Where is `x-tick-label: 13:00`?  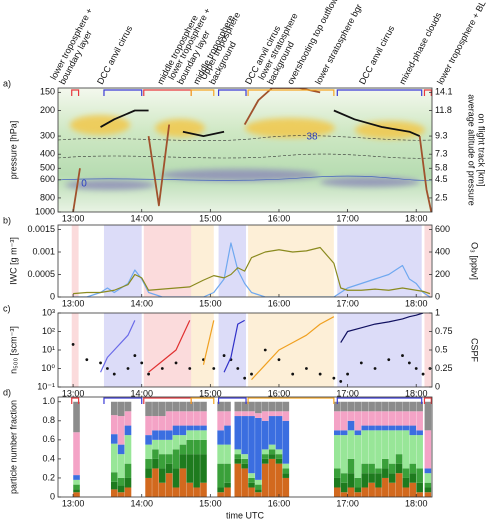 x-tick-label: 13:00 is located at coordinates (73, 503).